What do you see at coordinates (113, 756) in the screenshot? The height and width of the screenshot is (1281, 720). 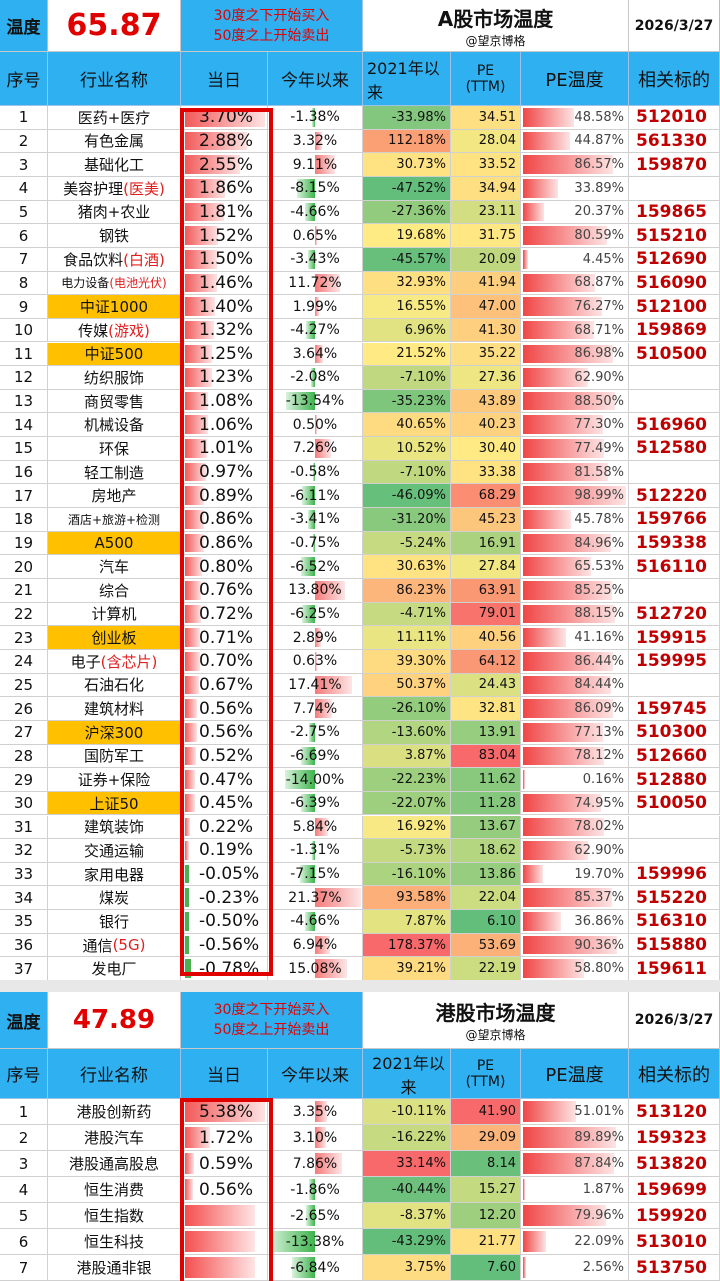 I see `industry-name: 国防军工` at bounding box center [113, 756].